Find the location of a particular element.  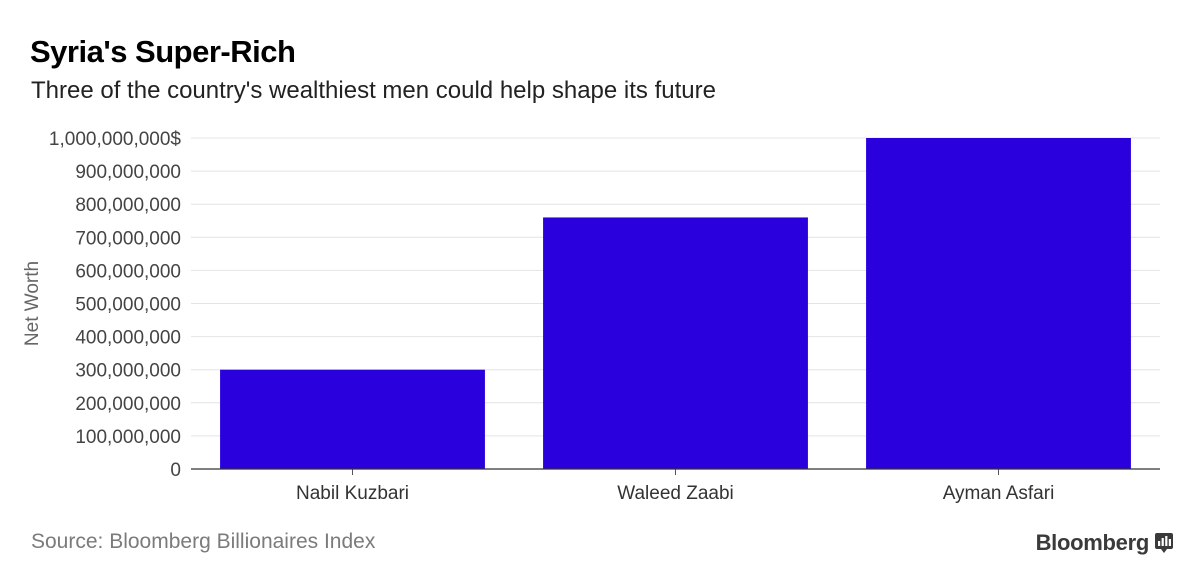

y-tick-label: 700,000,000 is located at coordinates (128, 238).